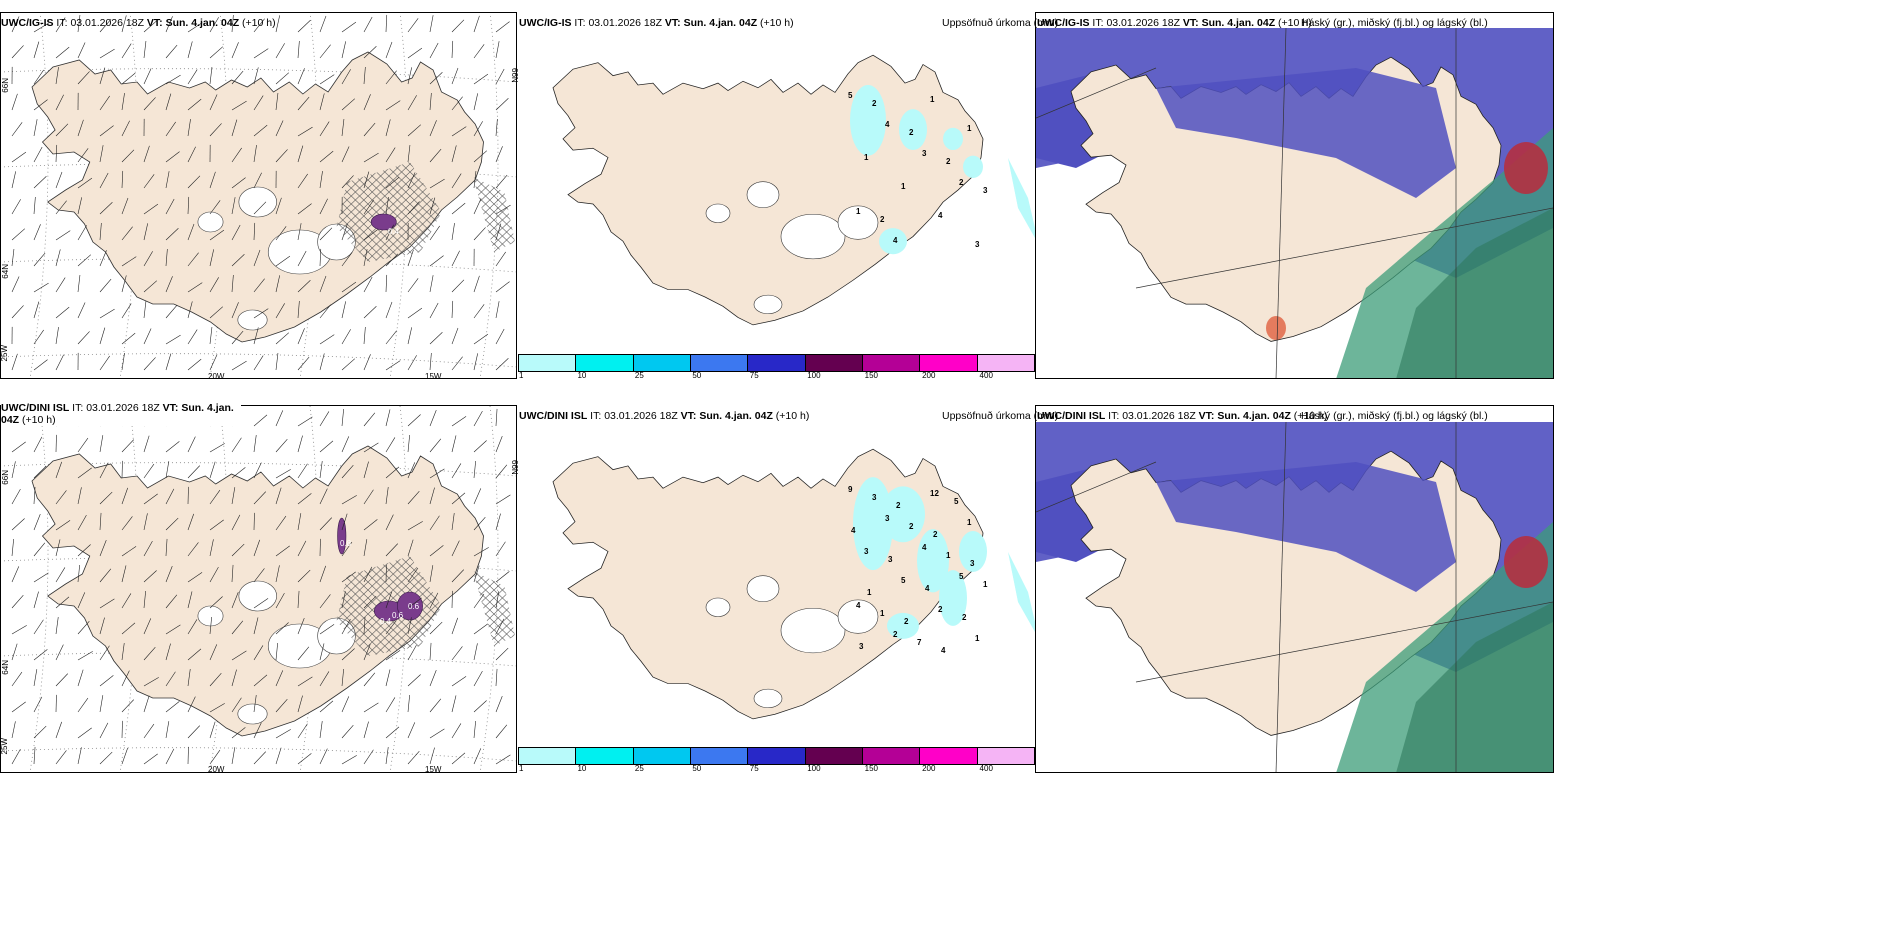 The width and height of the screenshot is (1900, 950). I want to click on wind-map-row2: 0.40.60.60.8, so click(258, 589).